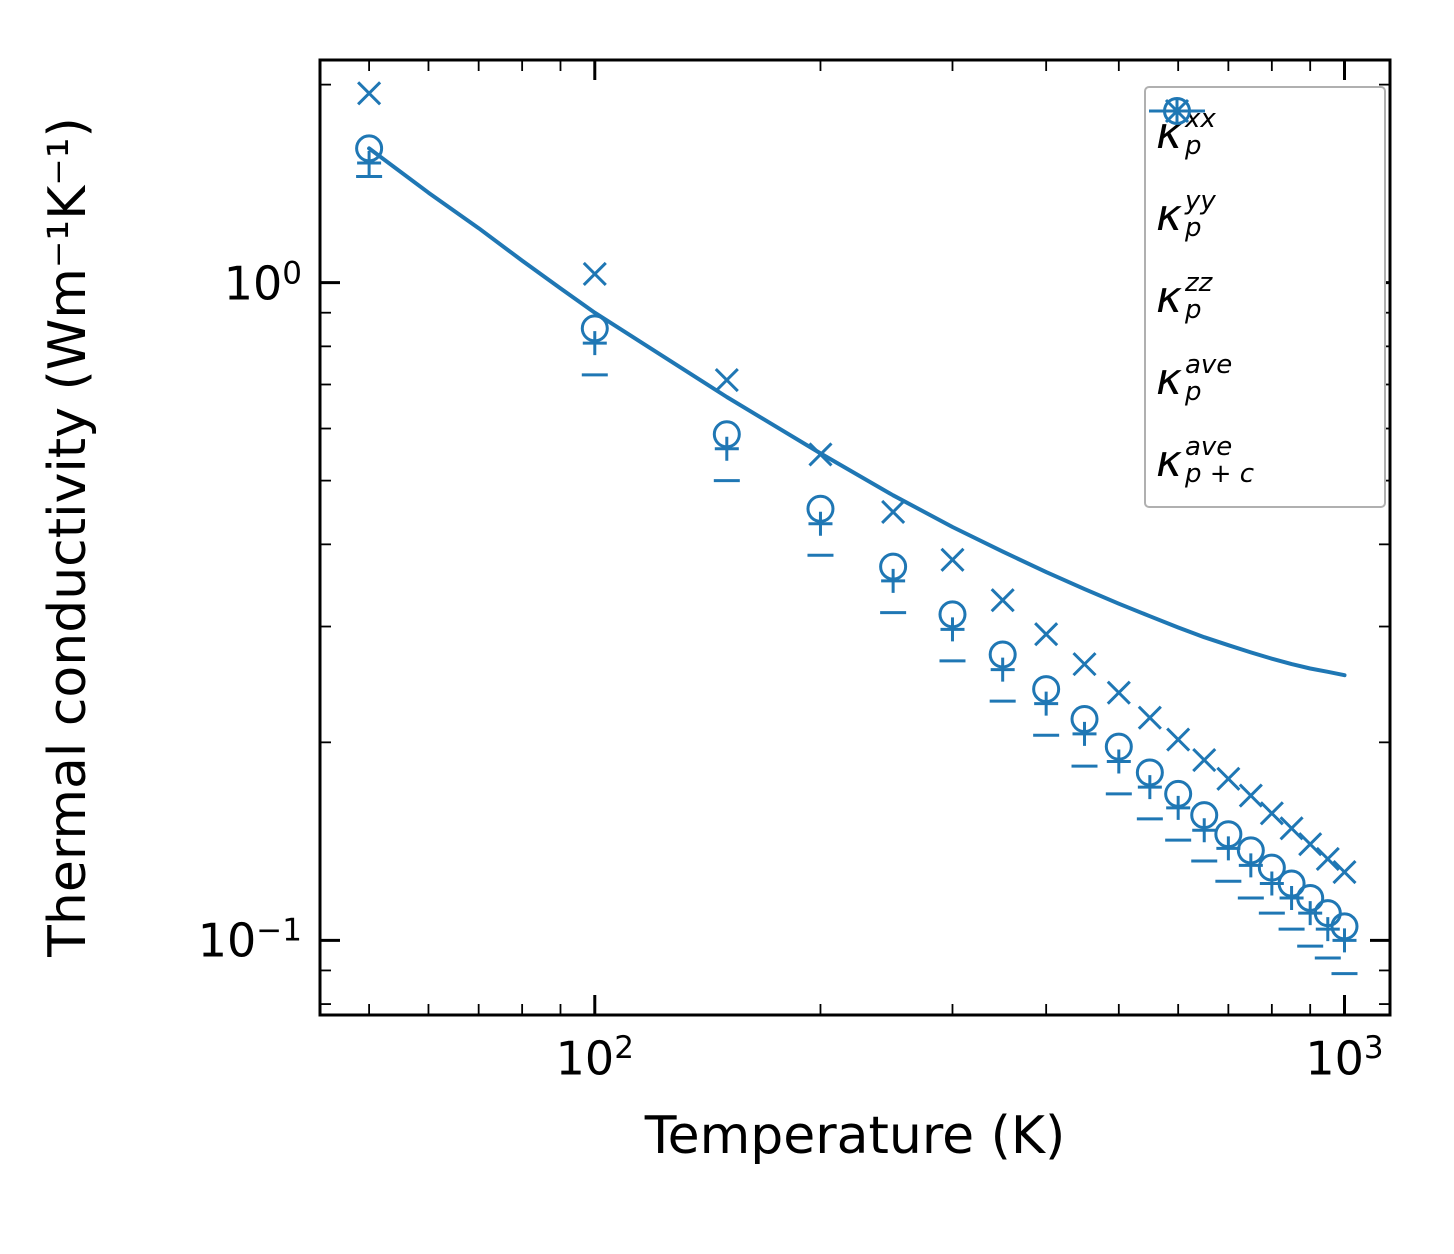  I want to click on legend: κ xx p κ yy p κ zz p κ ave p κ ave p + c, so click(1265, 297).